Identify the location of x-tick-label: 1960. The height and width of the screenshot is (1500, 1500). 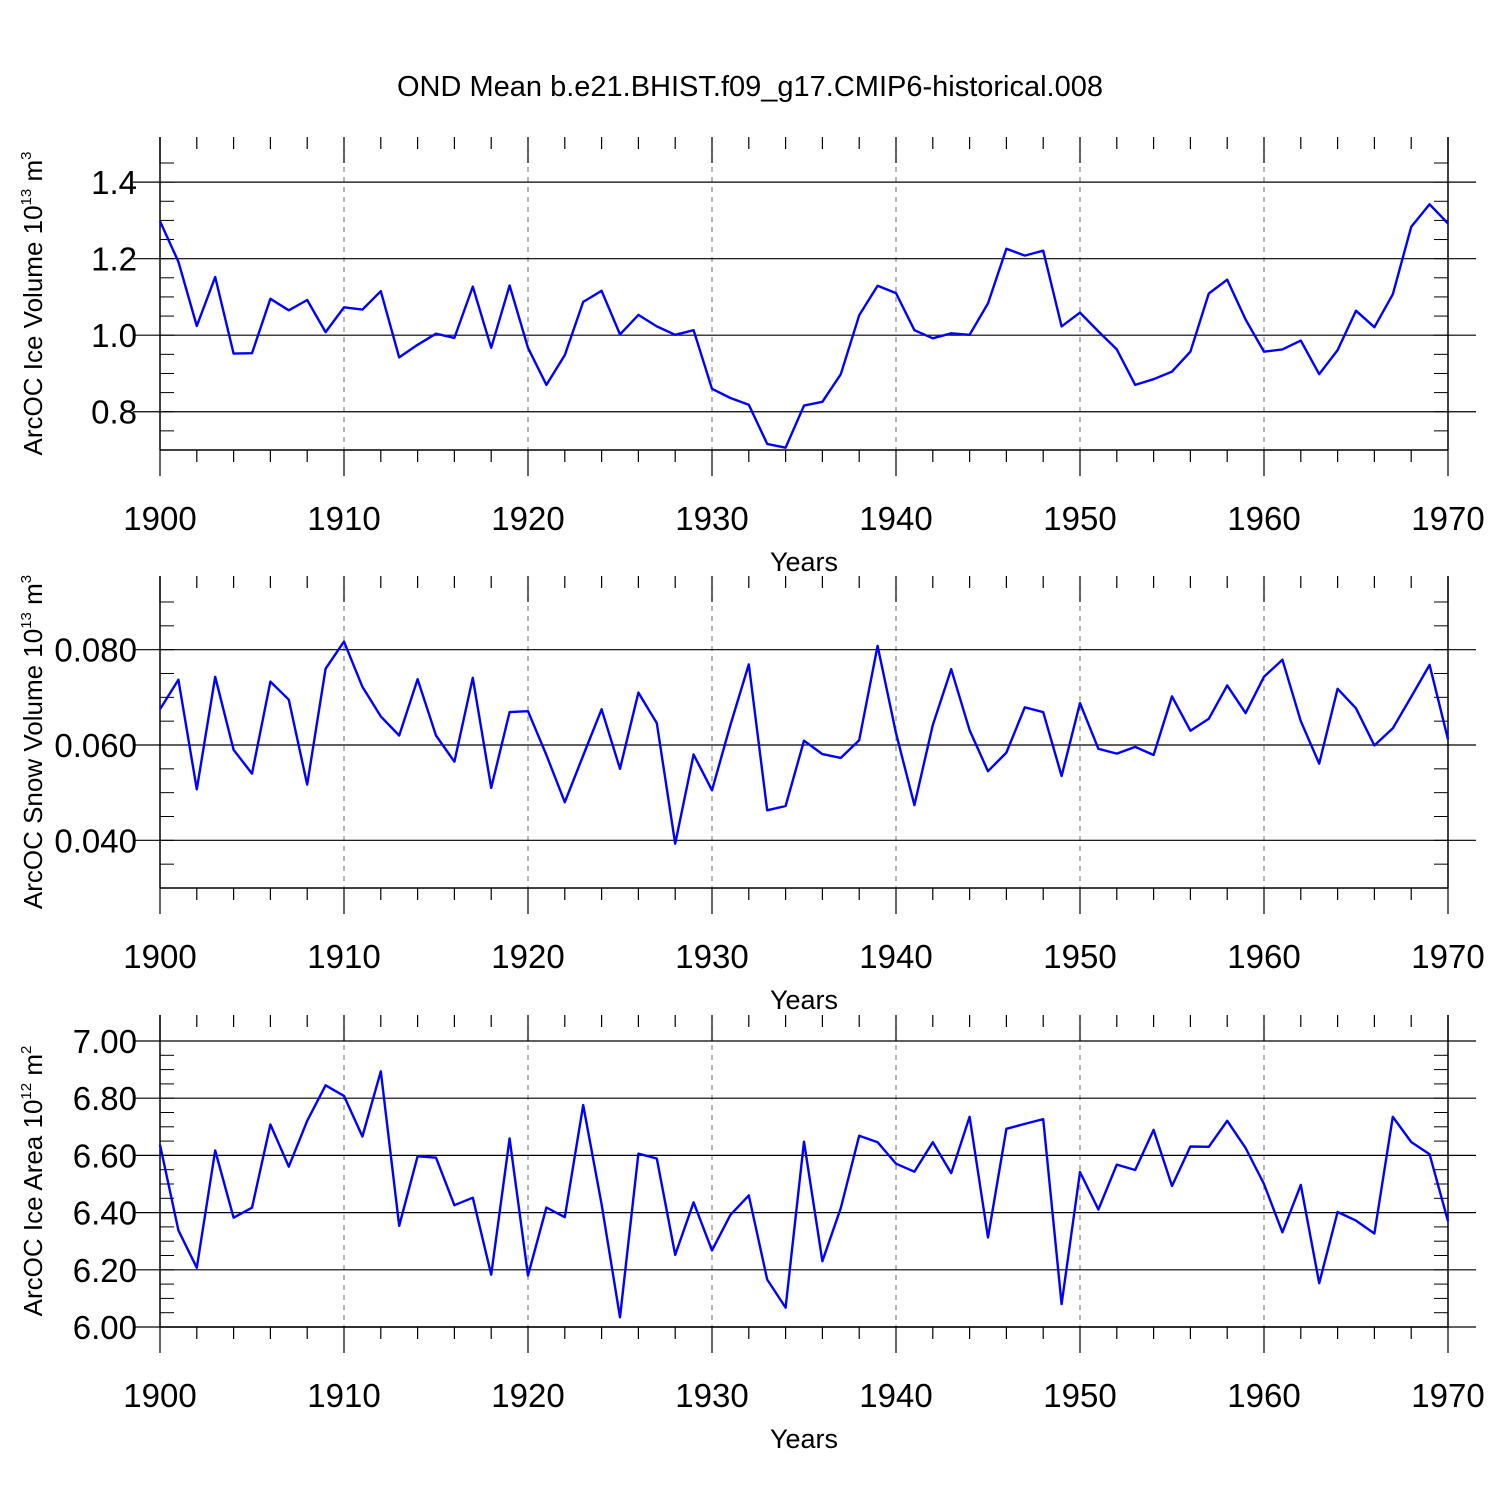
(1263, 518).